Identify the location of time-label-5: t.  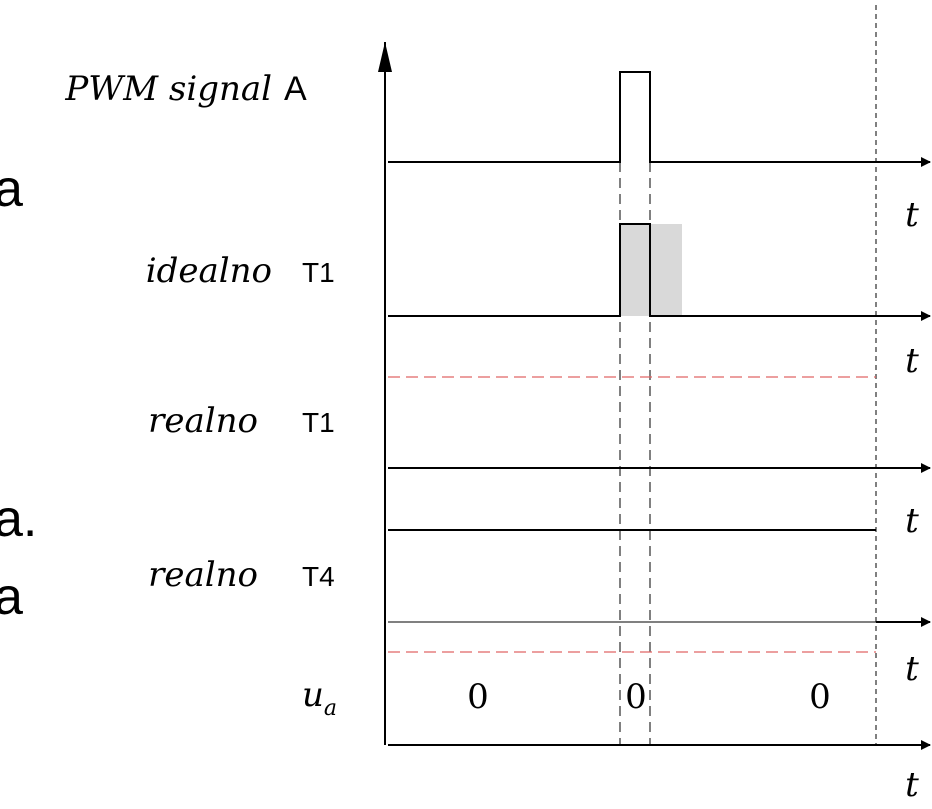
(912, 785).